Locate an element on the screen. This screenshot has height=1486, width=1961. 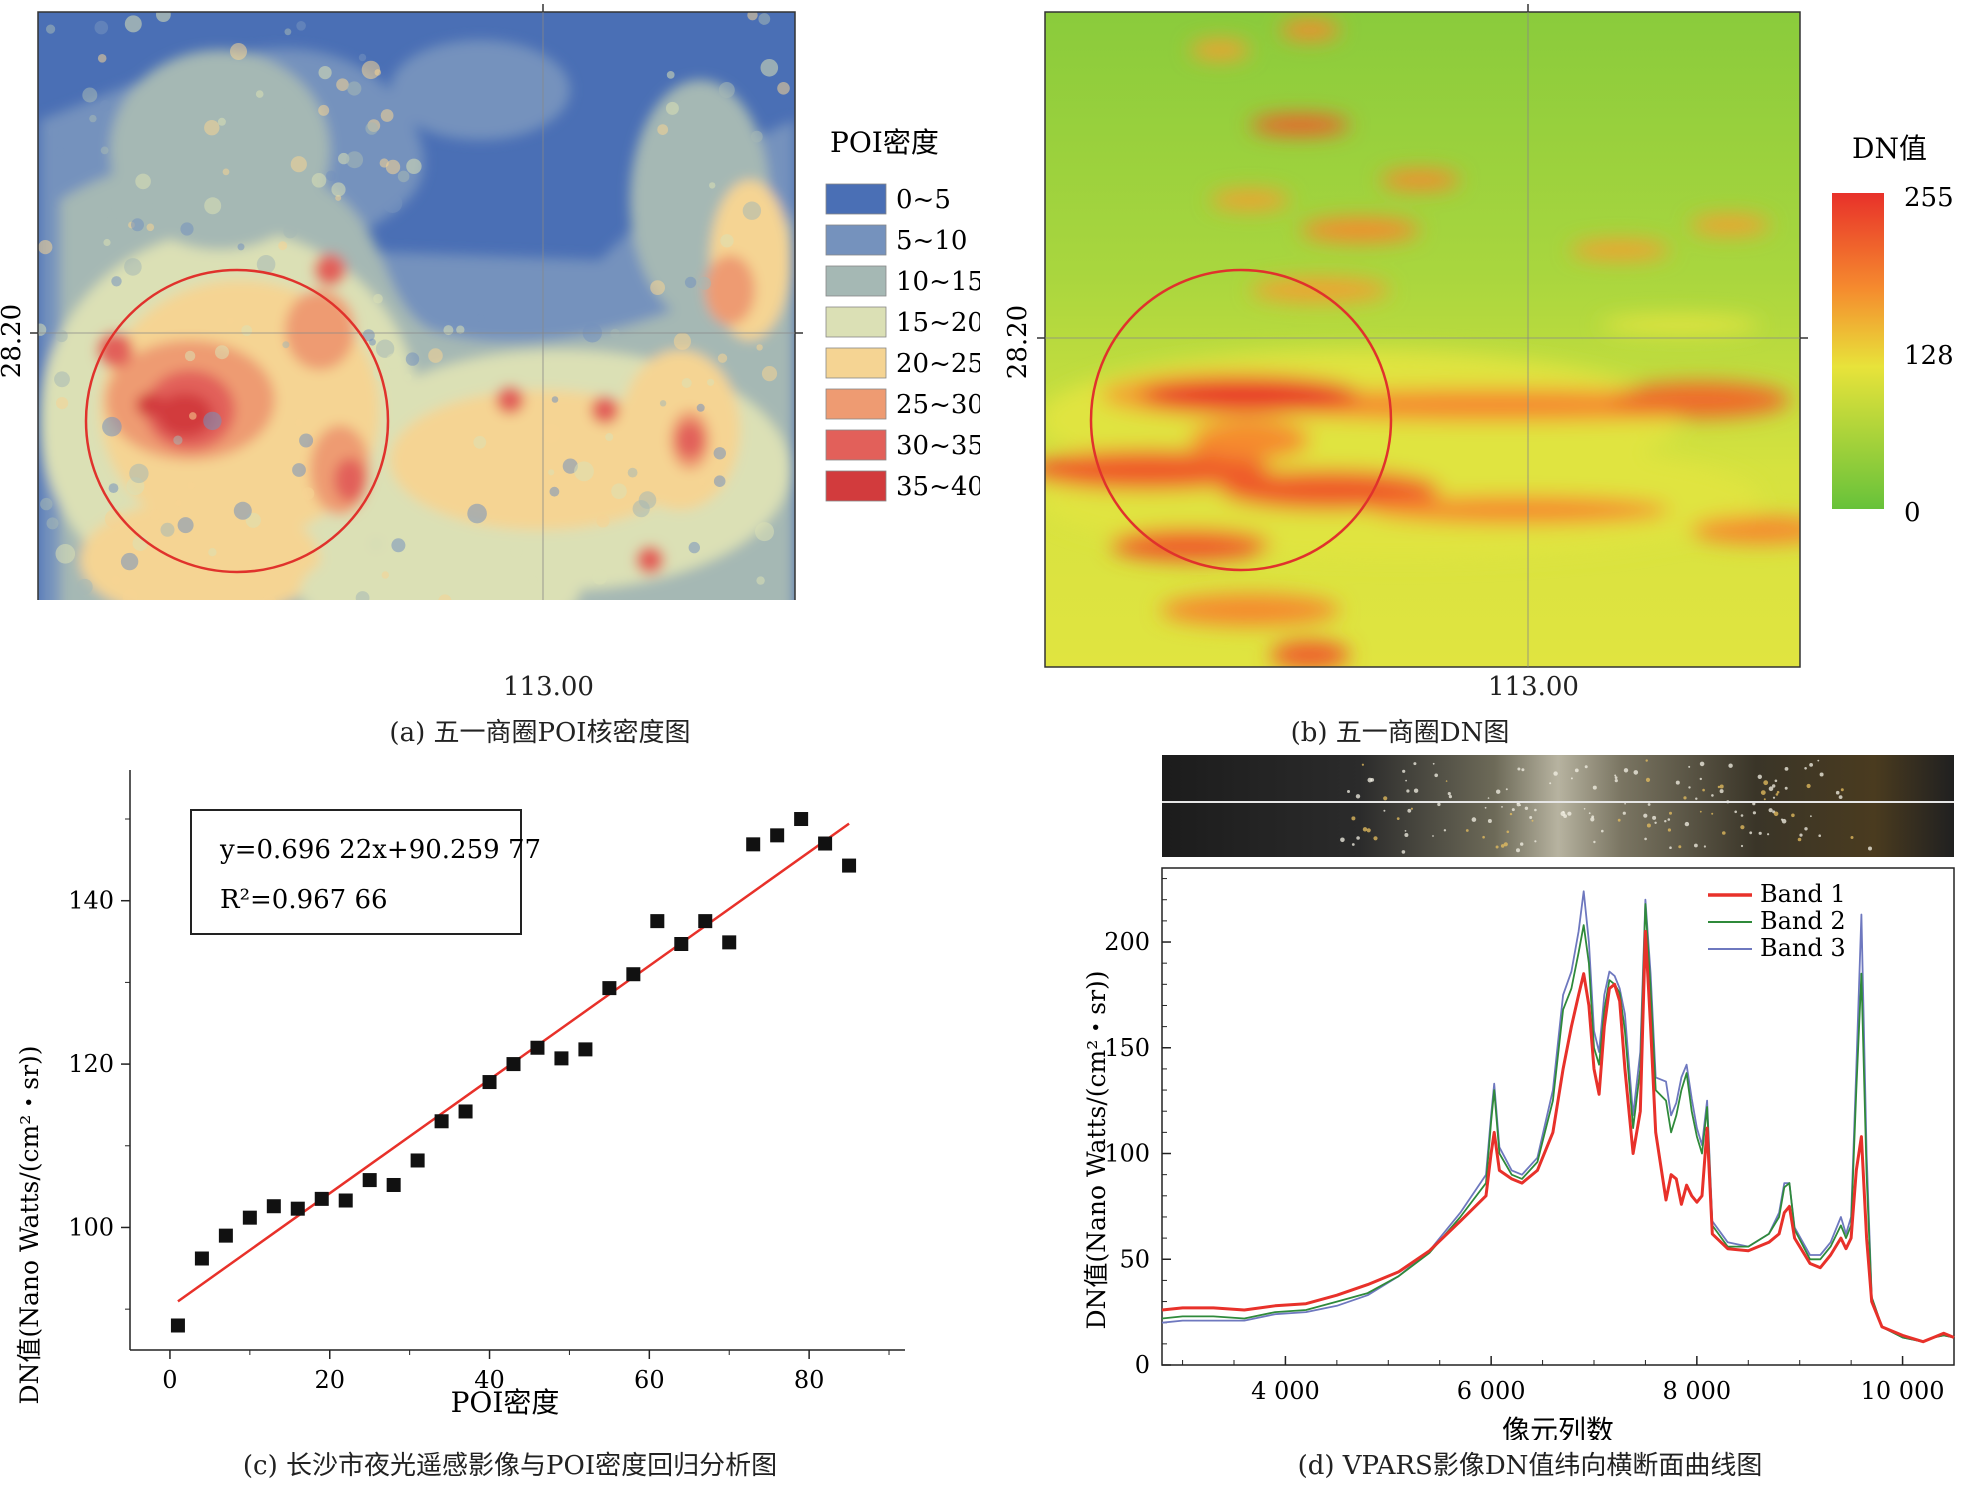
map-a-xtick-label: 113.00 is located at coordinates (548, 687).